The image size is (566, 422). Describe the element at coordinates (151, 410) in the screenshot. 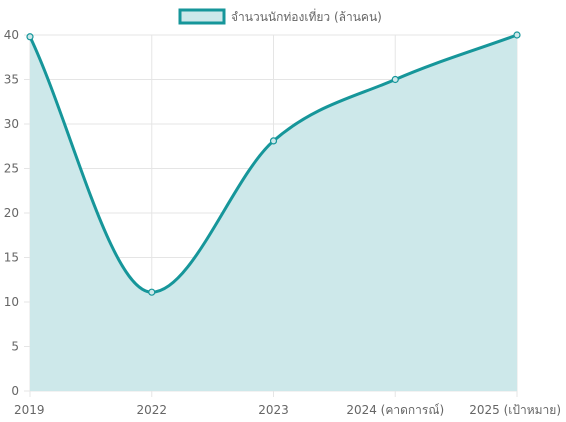

I see `x-tick-label: 2022` at that location.